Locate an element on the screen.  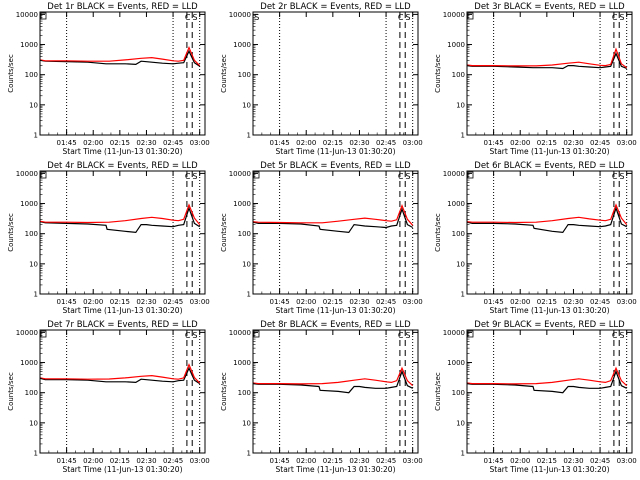
panel-title: Det 8r BLACK = Events, RED = LLD is located at coordinates (335, 325).